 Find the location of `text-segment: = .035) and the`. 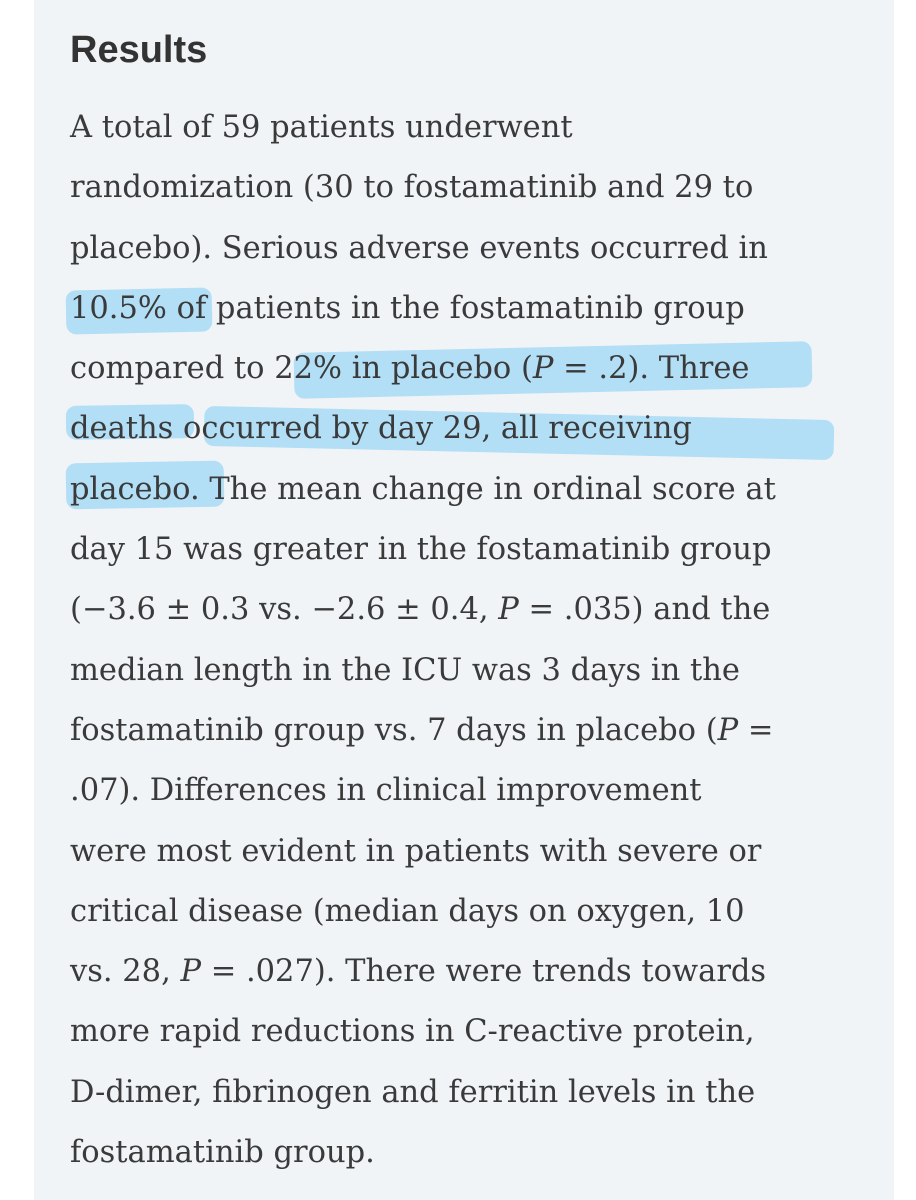

text-segment: = .035) and the is located at coordinates (644, 610).